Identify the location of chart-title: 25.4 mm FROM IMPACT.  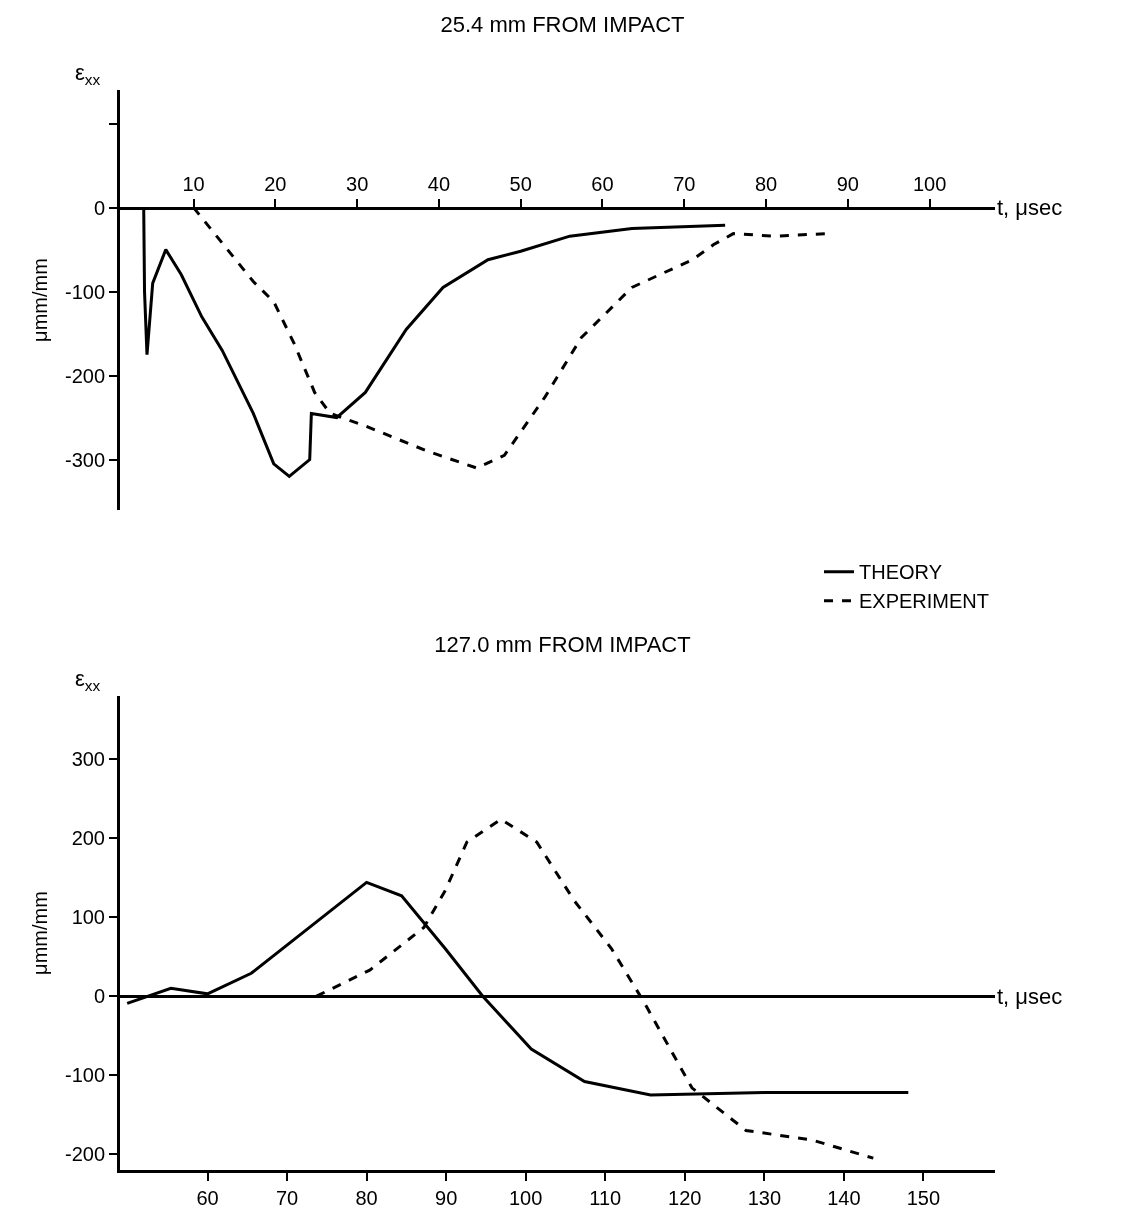
(562, 24).